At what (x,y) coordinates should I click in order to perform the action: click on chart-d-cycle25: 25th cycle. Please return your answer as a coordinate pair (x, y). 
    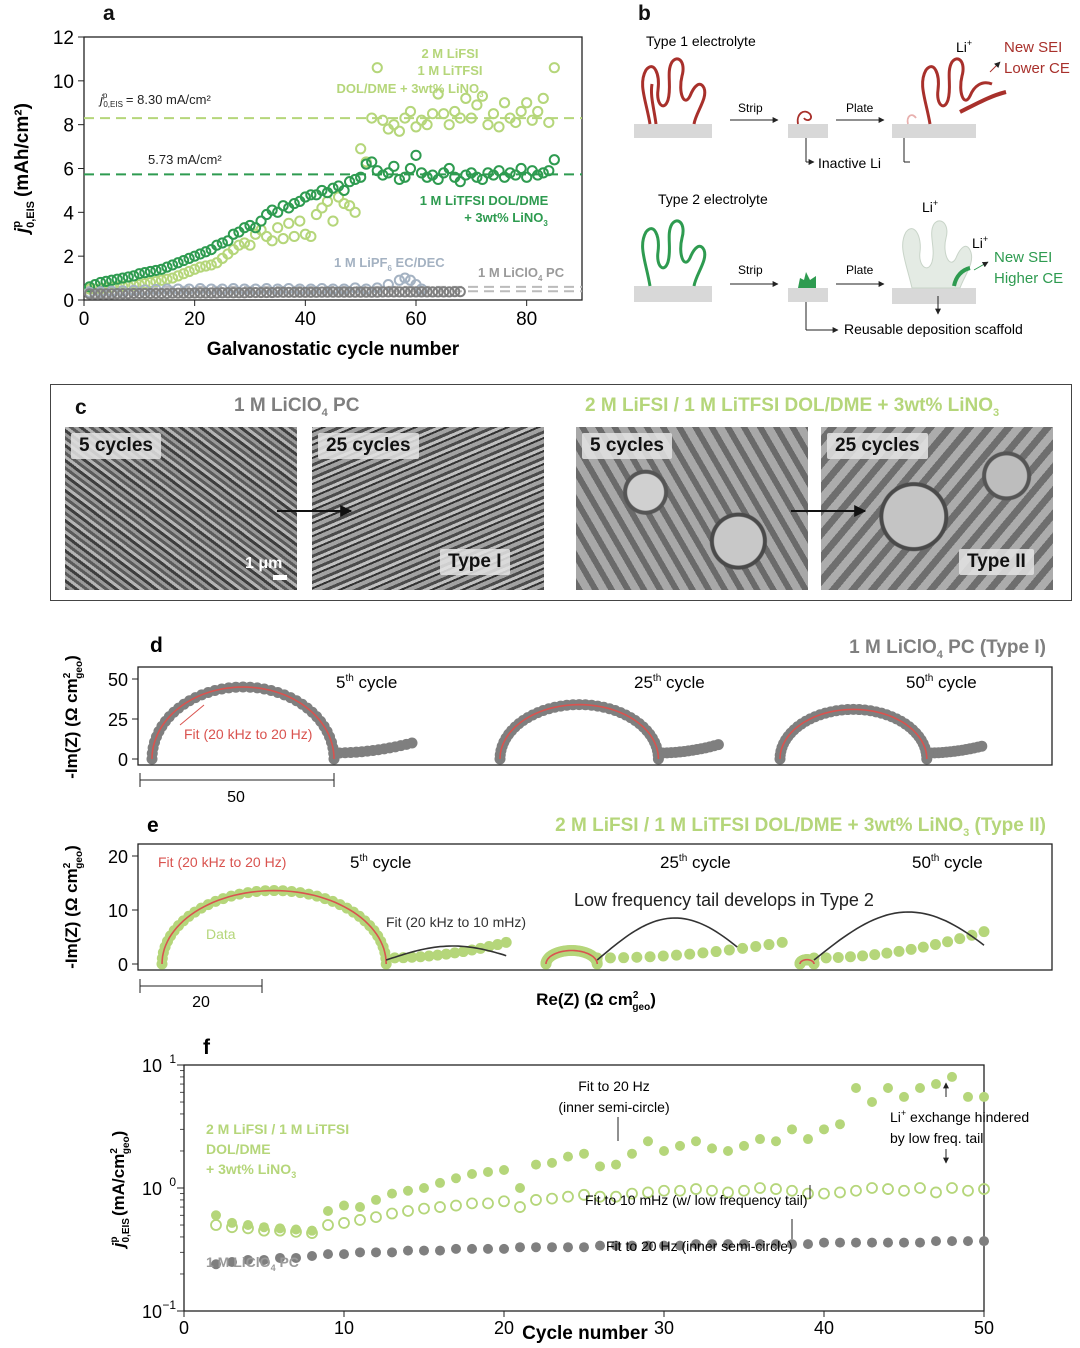
    Looking at the image, I should click on (669, 682).